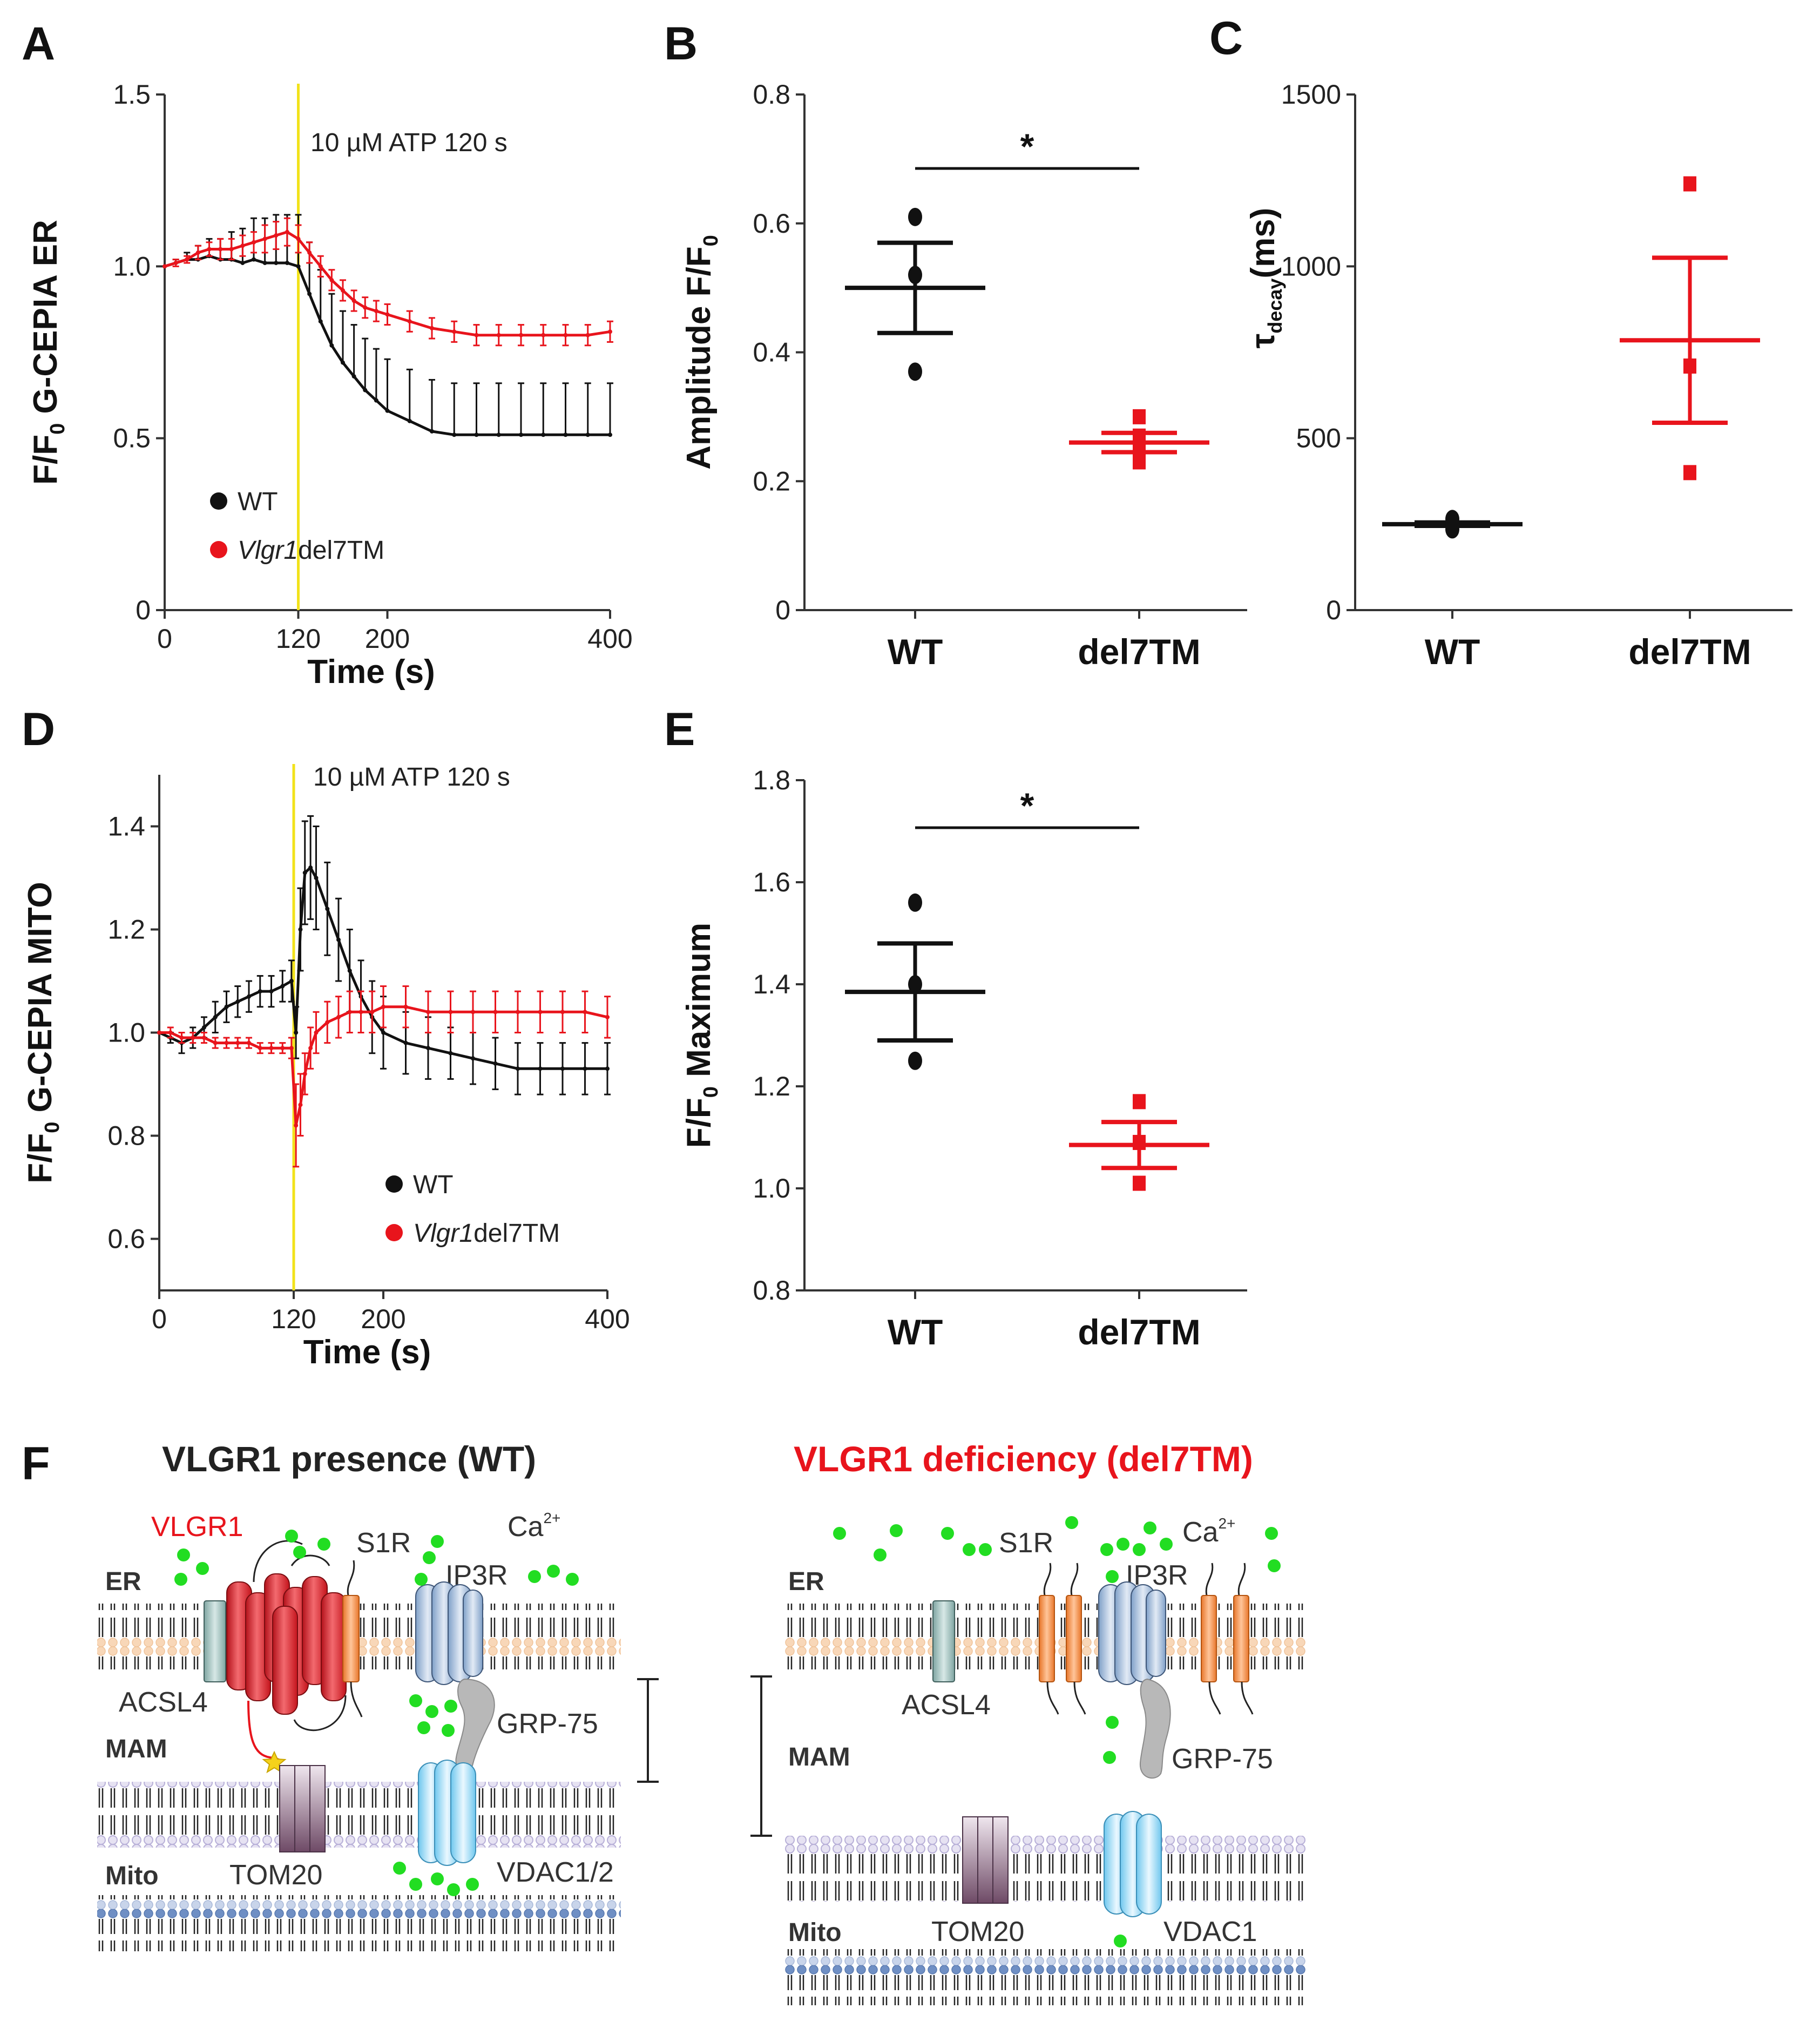 This screenshot has width=1820, height=2022. Describe the element at coordinates (701, 352) in the screenshot. I see `chart-b-y-label: Amplitude F/F0` at that location.